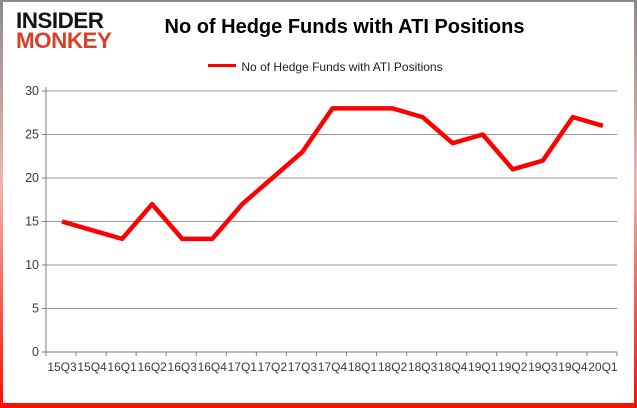 This screenshot has height=408, width=637. Describe the element at coordinates (32, 222) in the screenshot. I see `y-tick-label: 15` at that location.